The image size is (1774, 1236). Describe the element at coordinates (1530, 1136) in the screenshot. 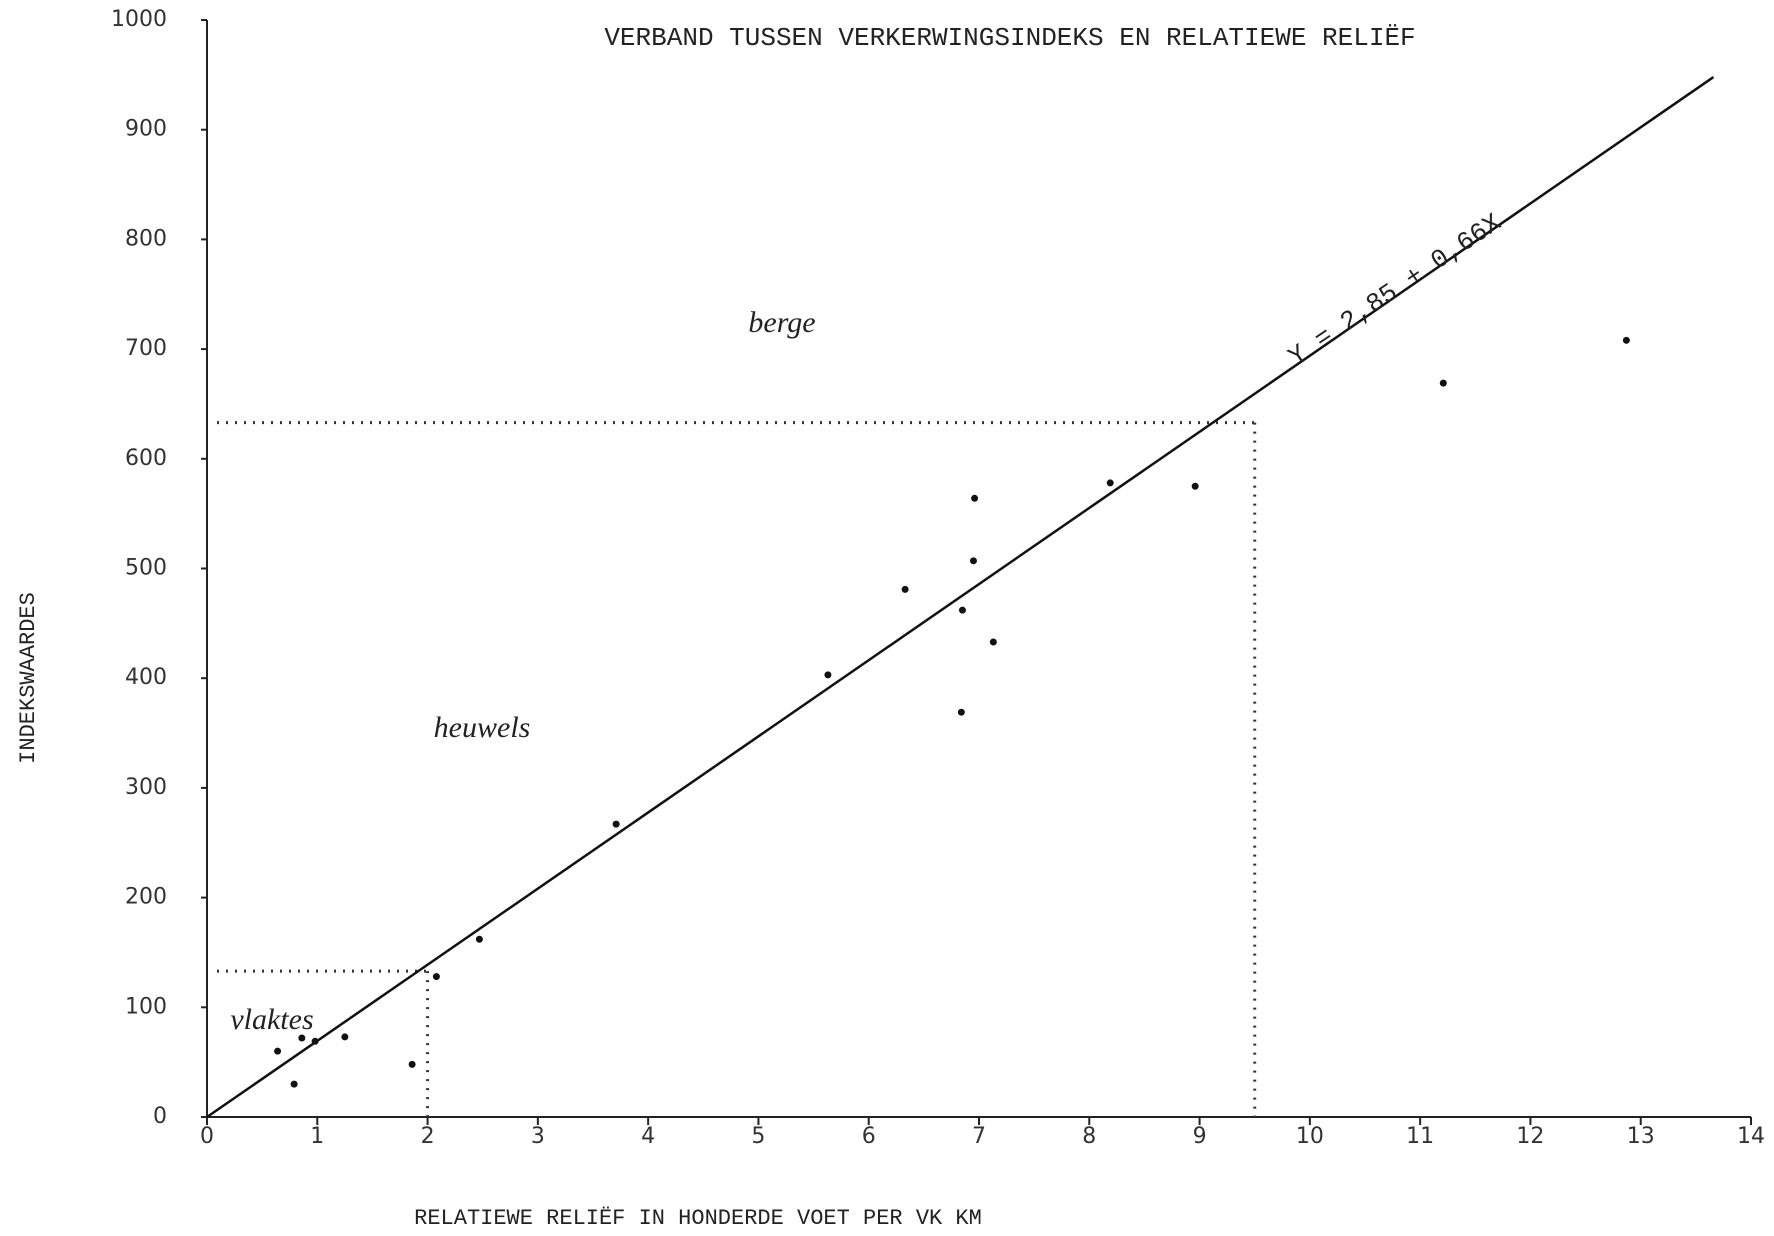

I see `x-tick-label: 12` at that location.